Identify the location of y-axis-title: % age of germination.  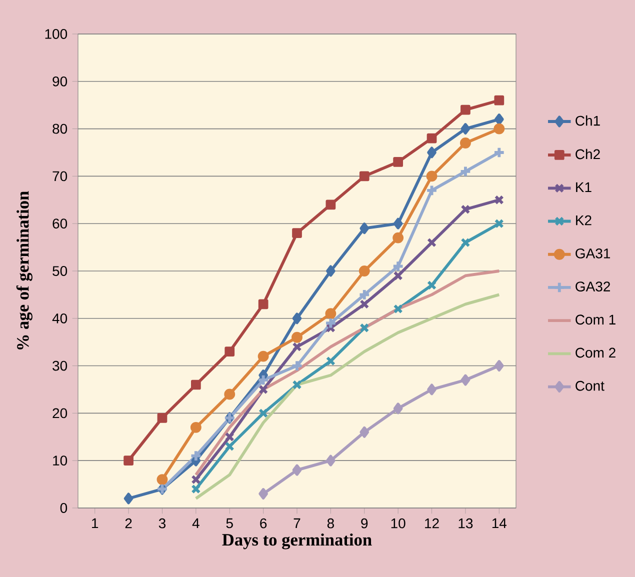
(24, 270).